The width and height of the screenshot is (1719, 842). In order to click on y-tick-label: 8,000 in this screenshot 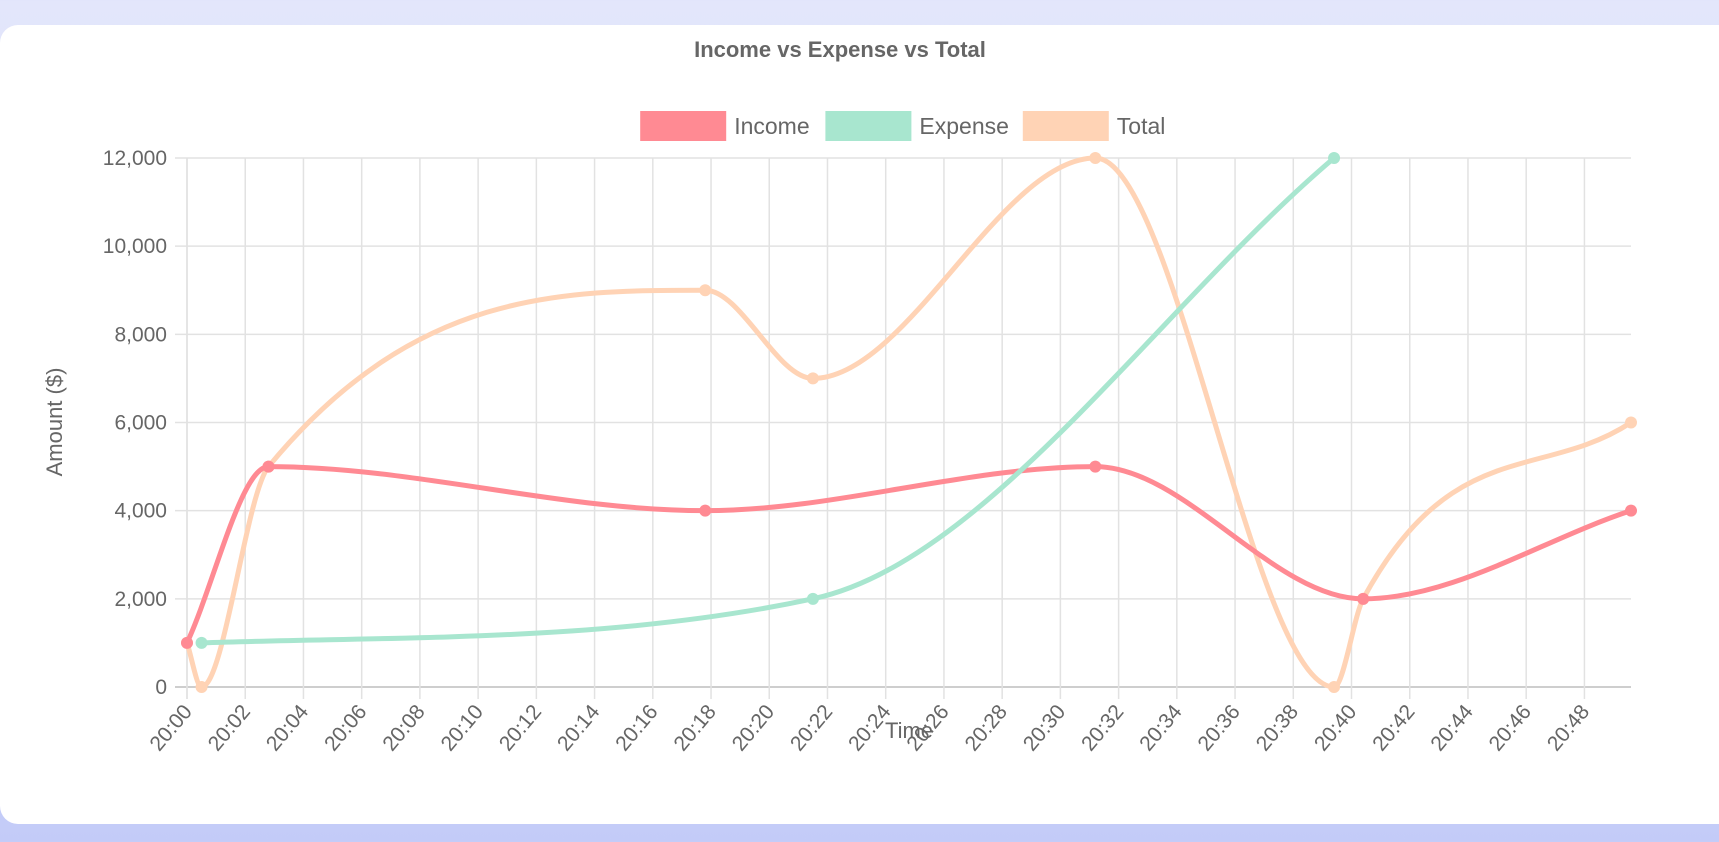, I will do `click(140, 334)`.